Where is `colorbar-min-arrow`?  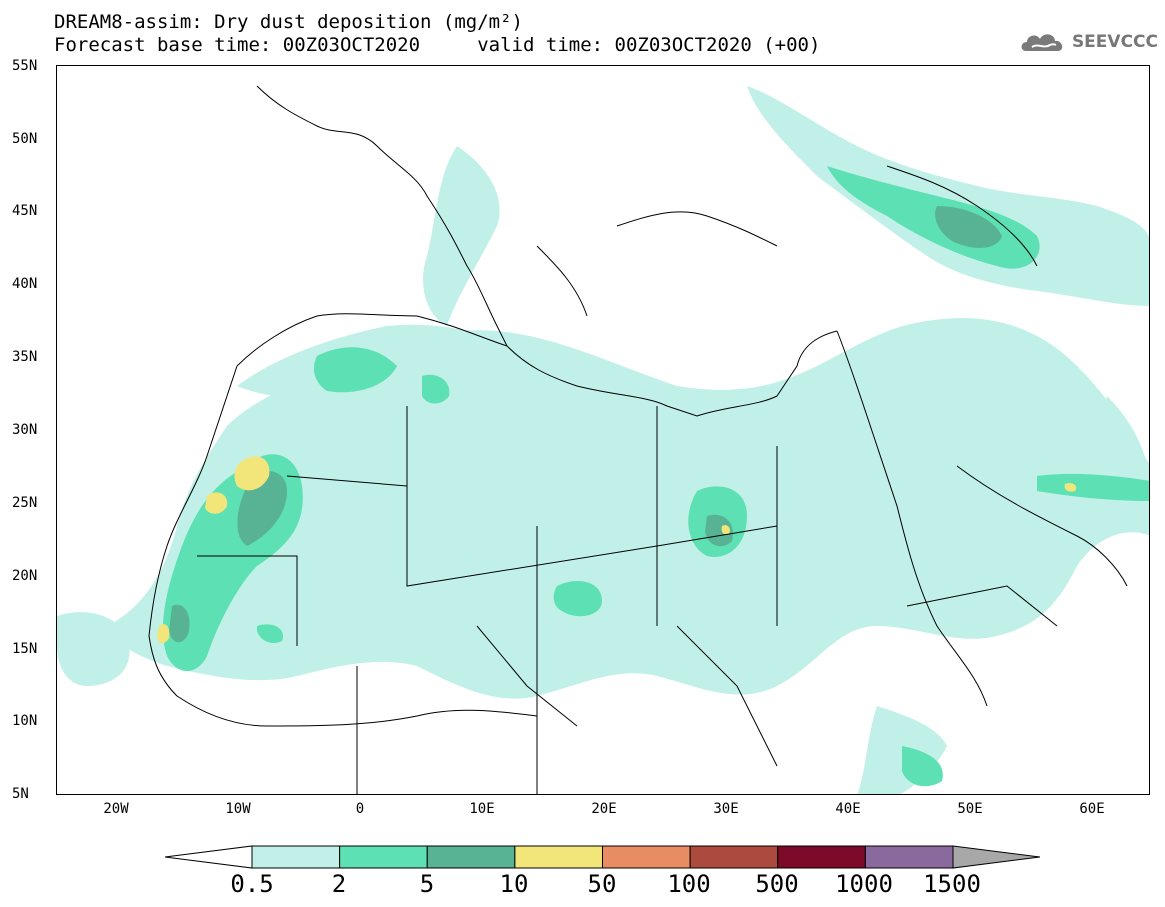
colorbar-min-arrow is located at coordinates (208, 857).